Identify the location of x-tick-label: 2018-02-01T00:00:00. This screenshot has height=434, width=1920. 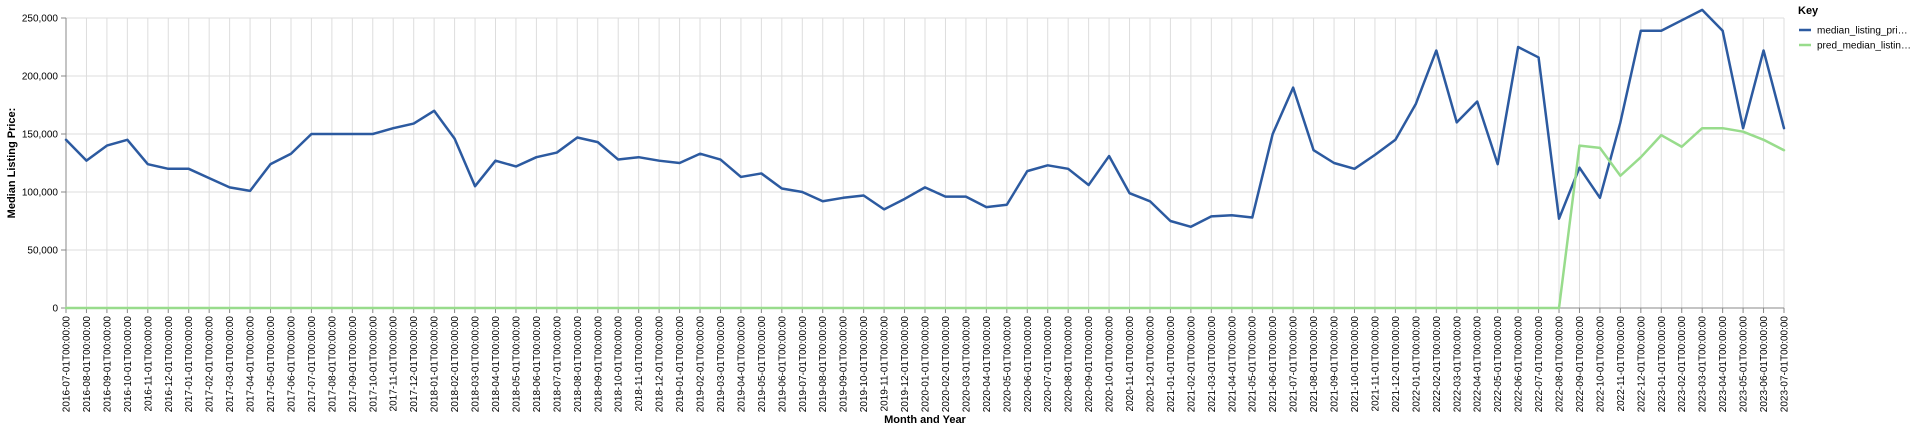
(455, 364).